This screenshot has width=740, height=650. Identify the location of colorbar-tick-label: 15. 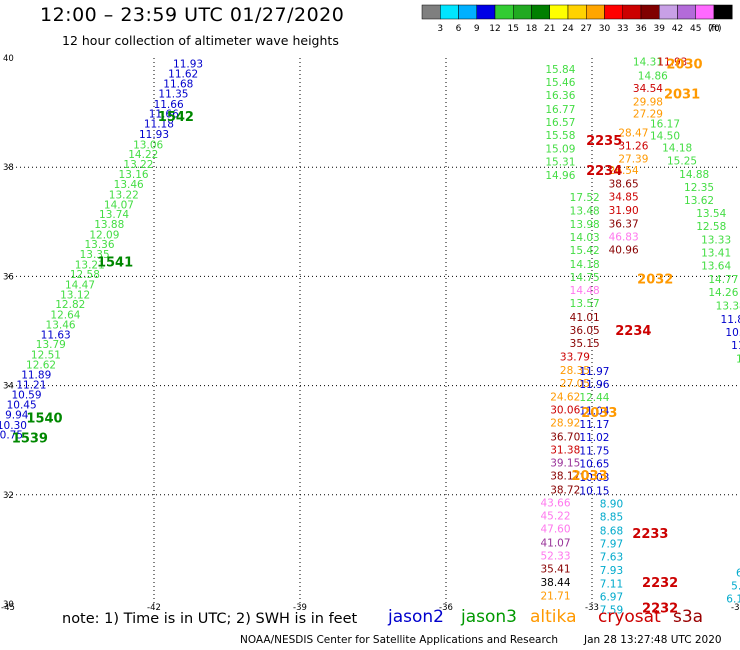
(513, 29).